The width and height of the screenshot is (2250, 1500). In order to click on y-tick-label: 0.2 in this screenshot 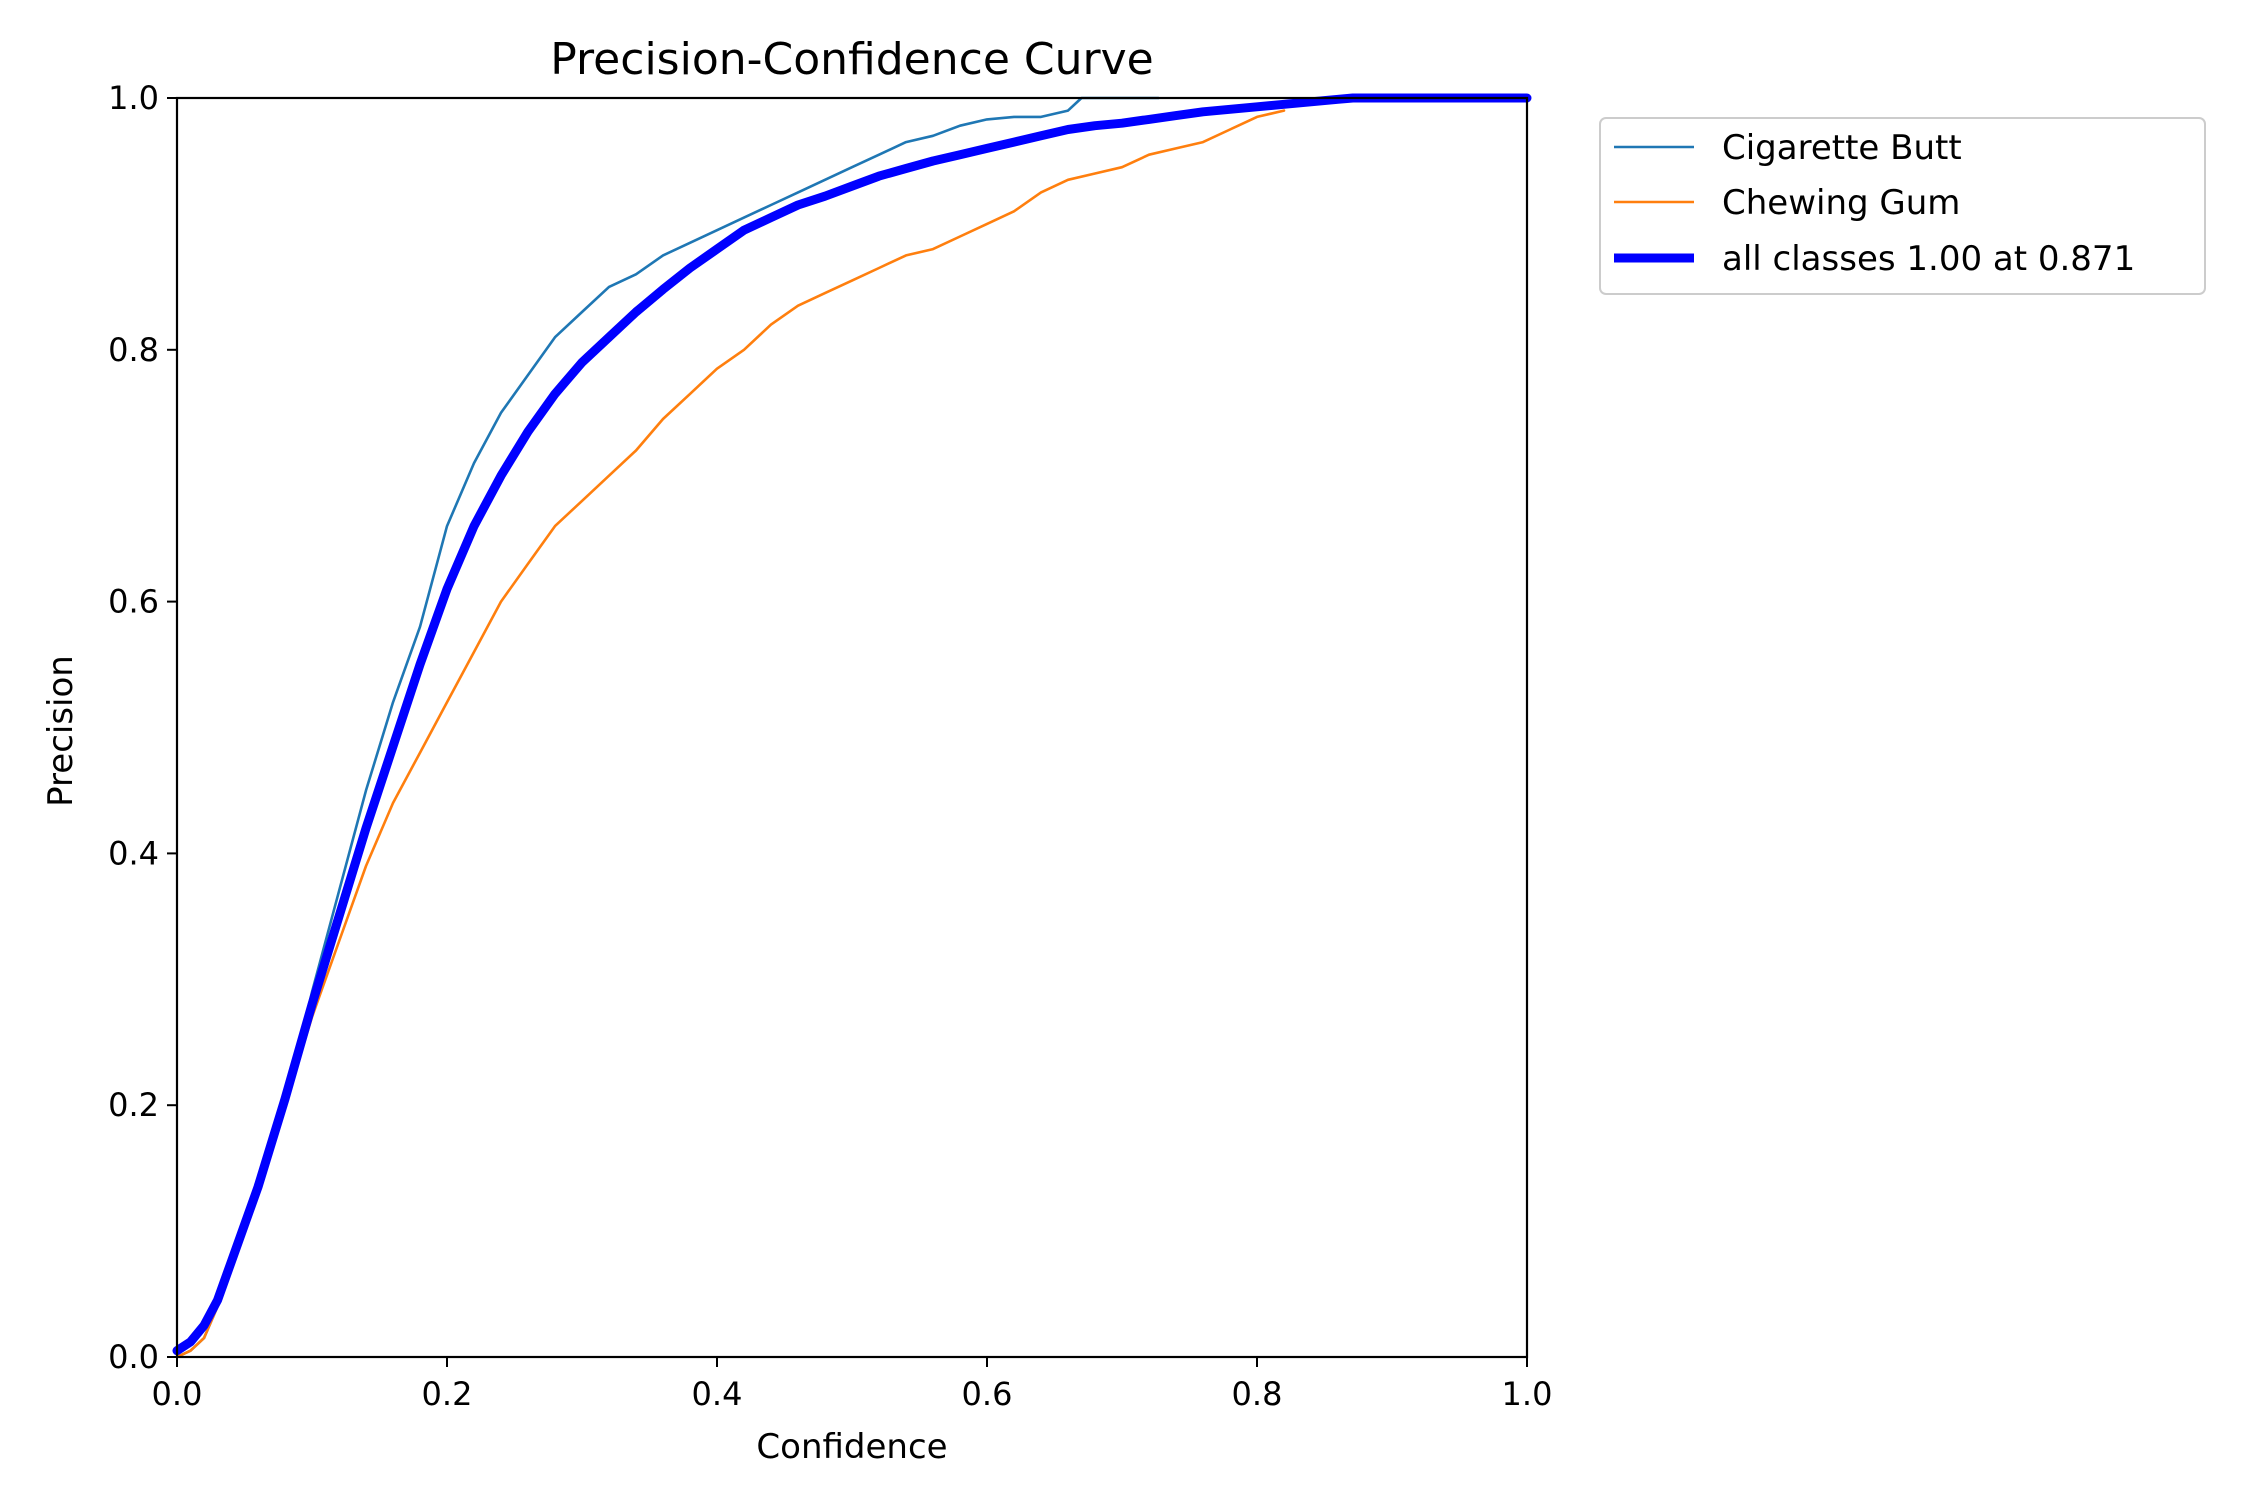, I will do `click(133, 1105)`.